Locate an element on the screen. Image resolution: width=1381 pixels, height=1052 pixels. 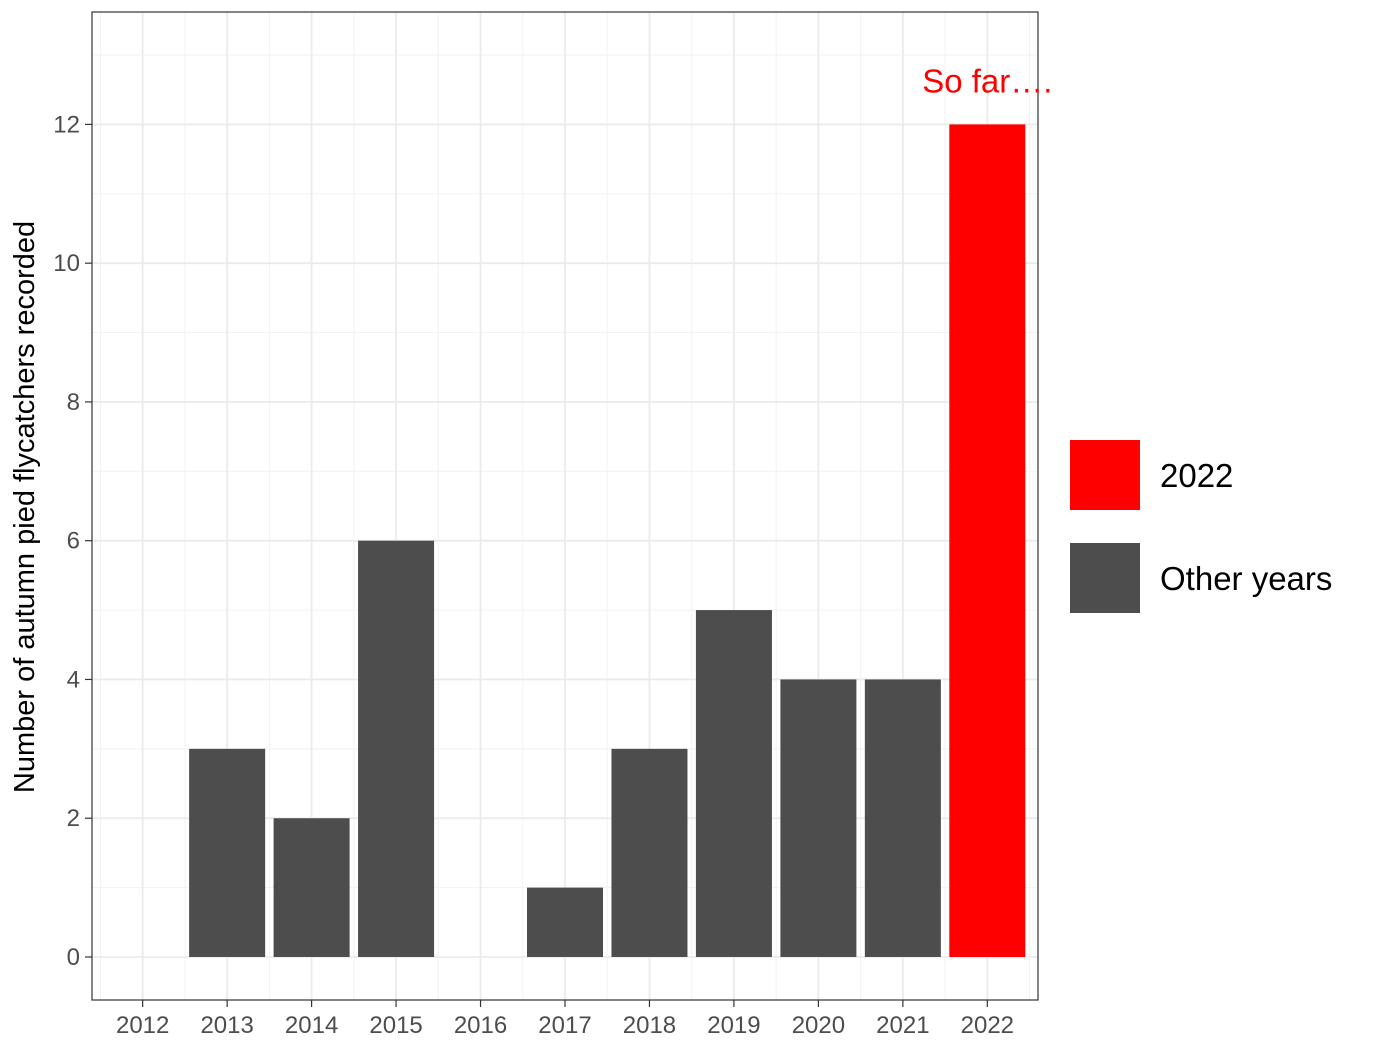
bar-2013 is located at coordinates (227, 852).